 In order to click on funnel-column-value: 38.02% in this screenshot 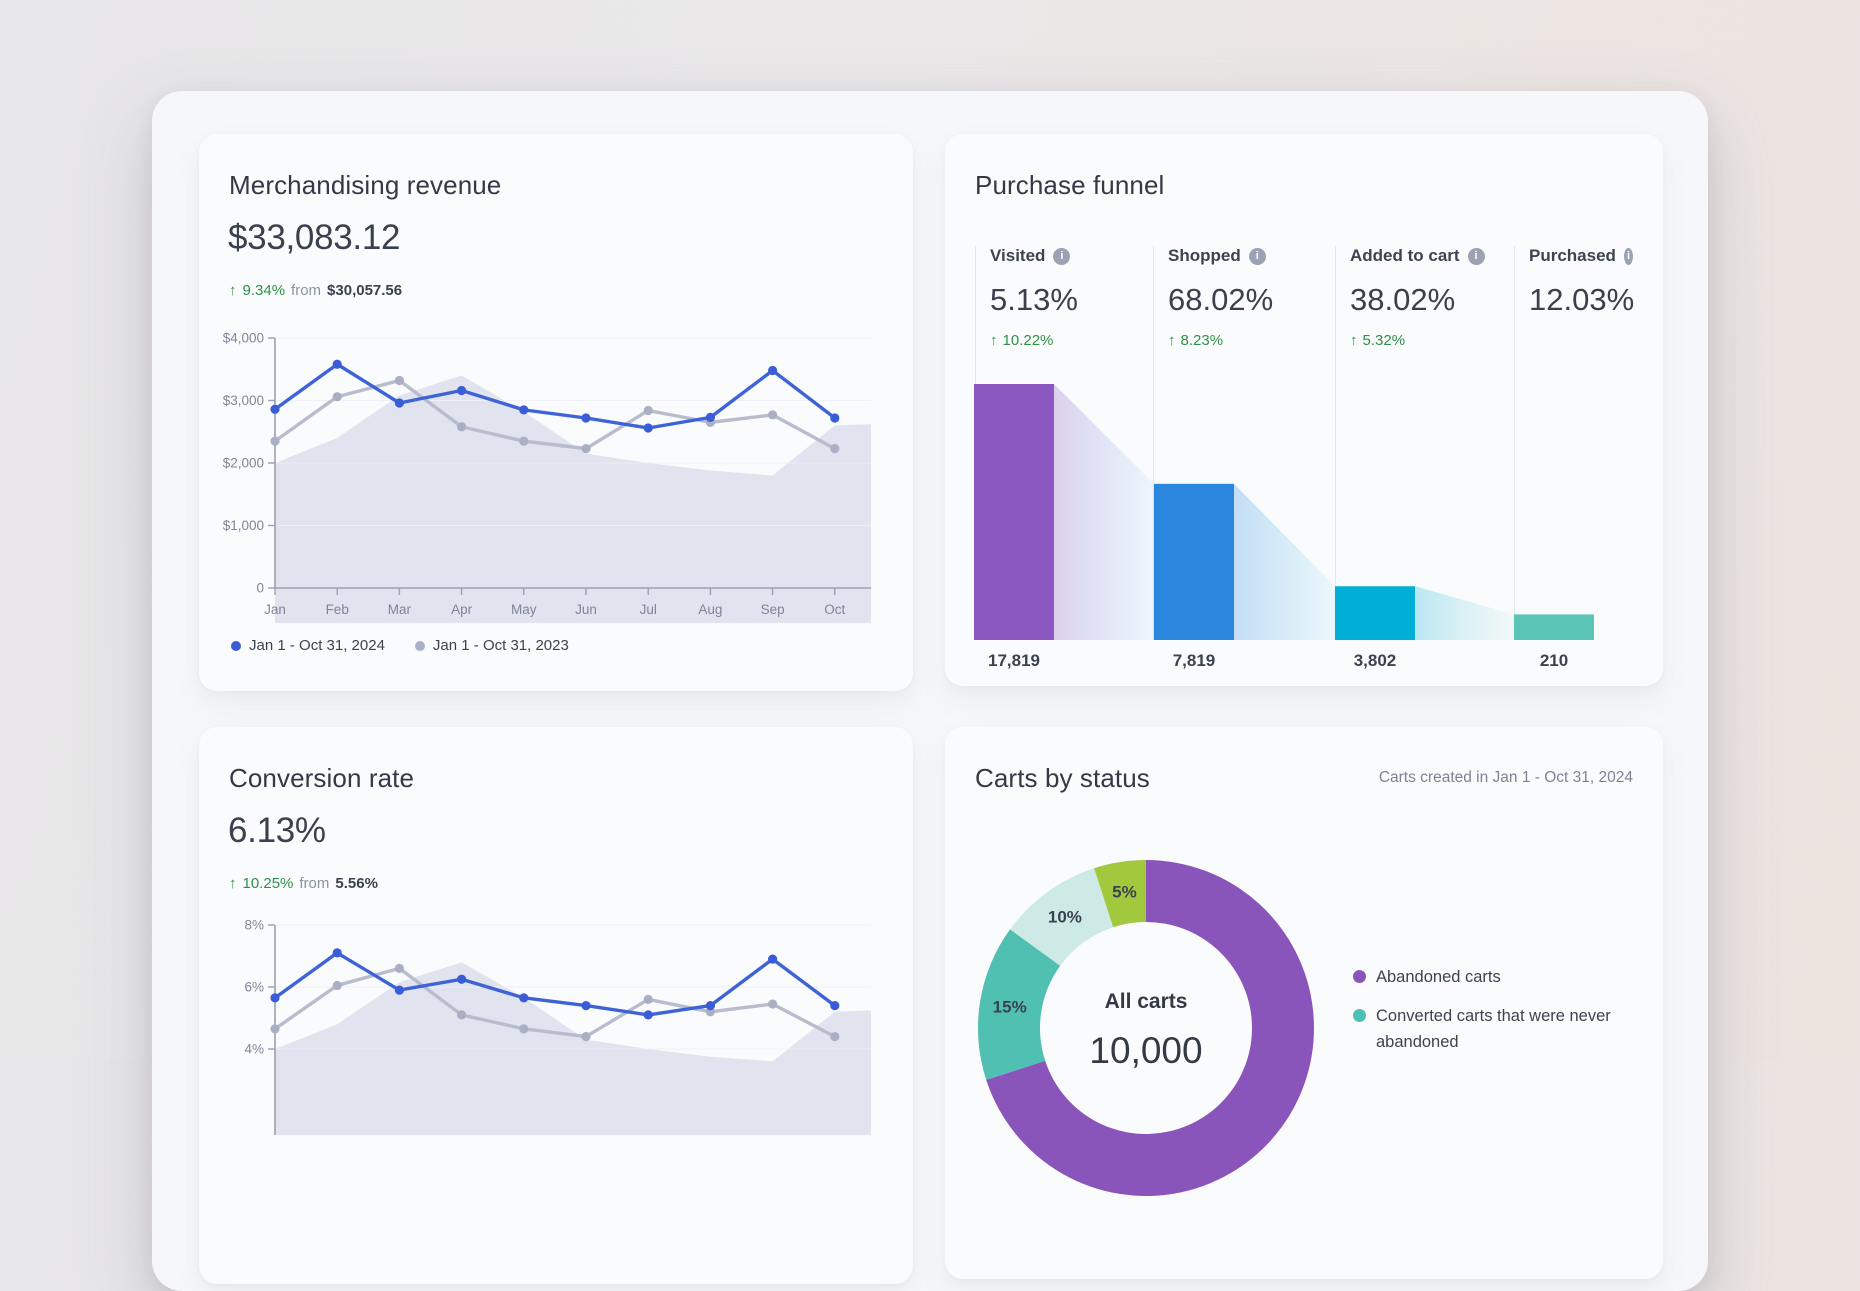, I will do `click(1403, 299)`.